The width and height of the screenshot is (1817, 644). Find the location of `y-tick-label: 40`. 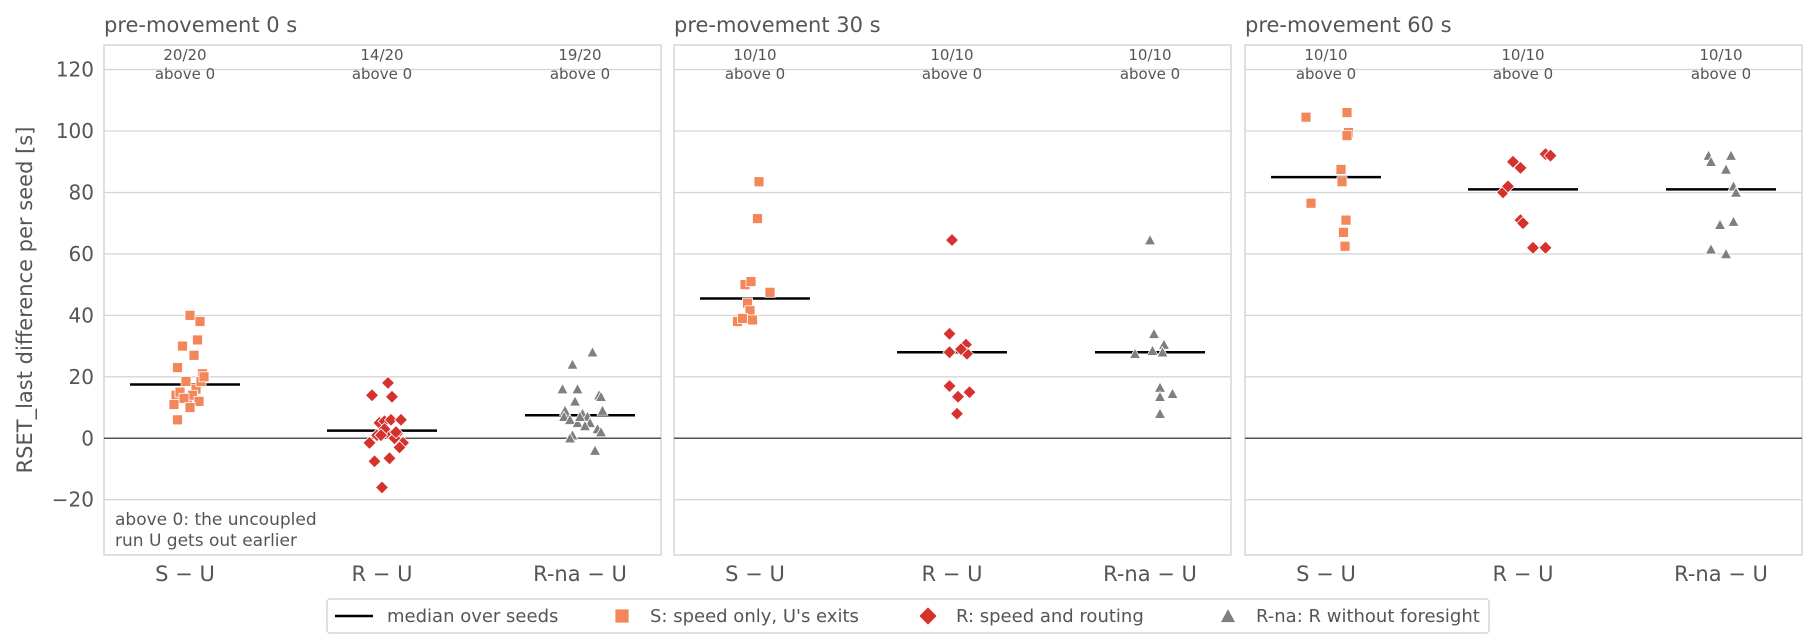

y-tick-label: 40 is located at coordinates (81, 315).